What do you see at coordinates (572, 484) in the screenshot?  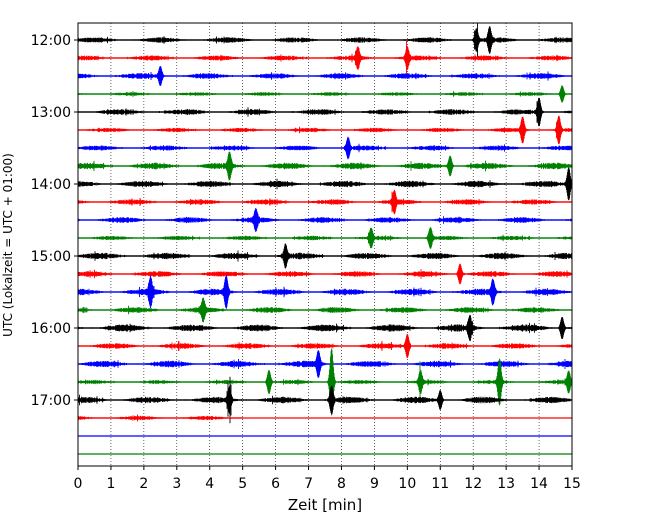 I see `x-tick-label: 15` at bounding box center [572, 484].